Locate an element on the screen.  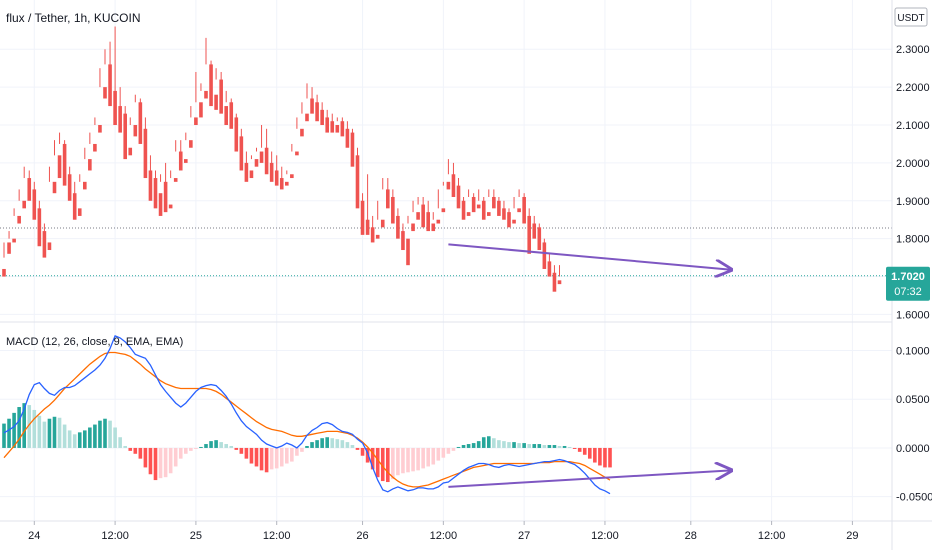
candle-countdown: 07:32 is located at coordinates (908, 292).